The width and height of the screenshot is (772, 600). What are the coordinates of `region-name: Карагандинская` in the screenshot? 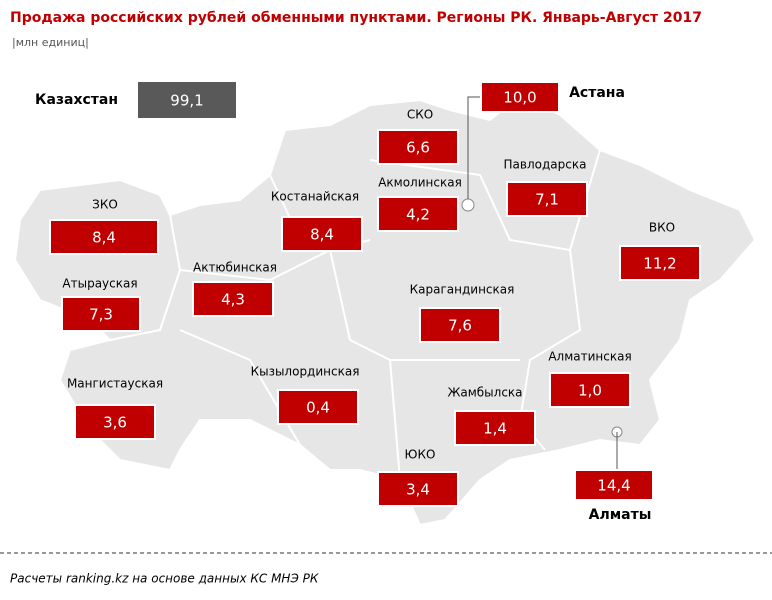 It's located at (462, 290).